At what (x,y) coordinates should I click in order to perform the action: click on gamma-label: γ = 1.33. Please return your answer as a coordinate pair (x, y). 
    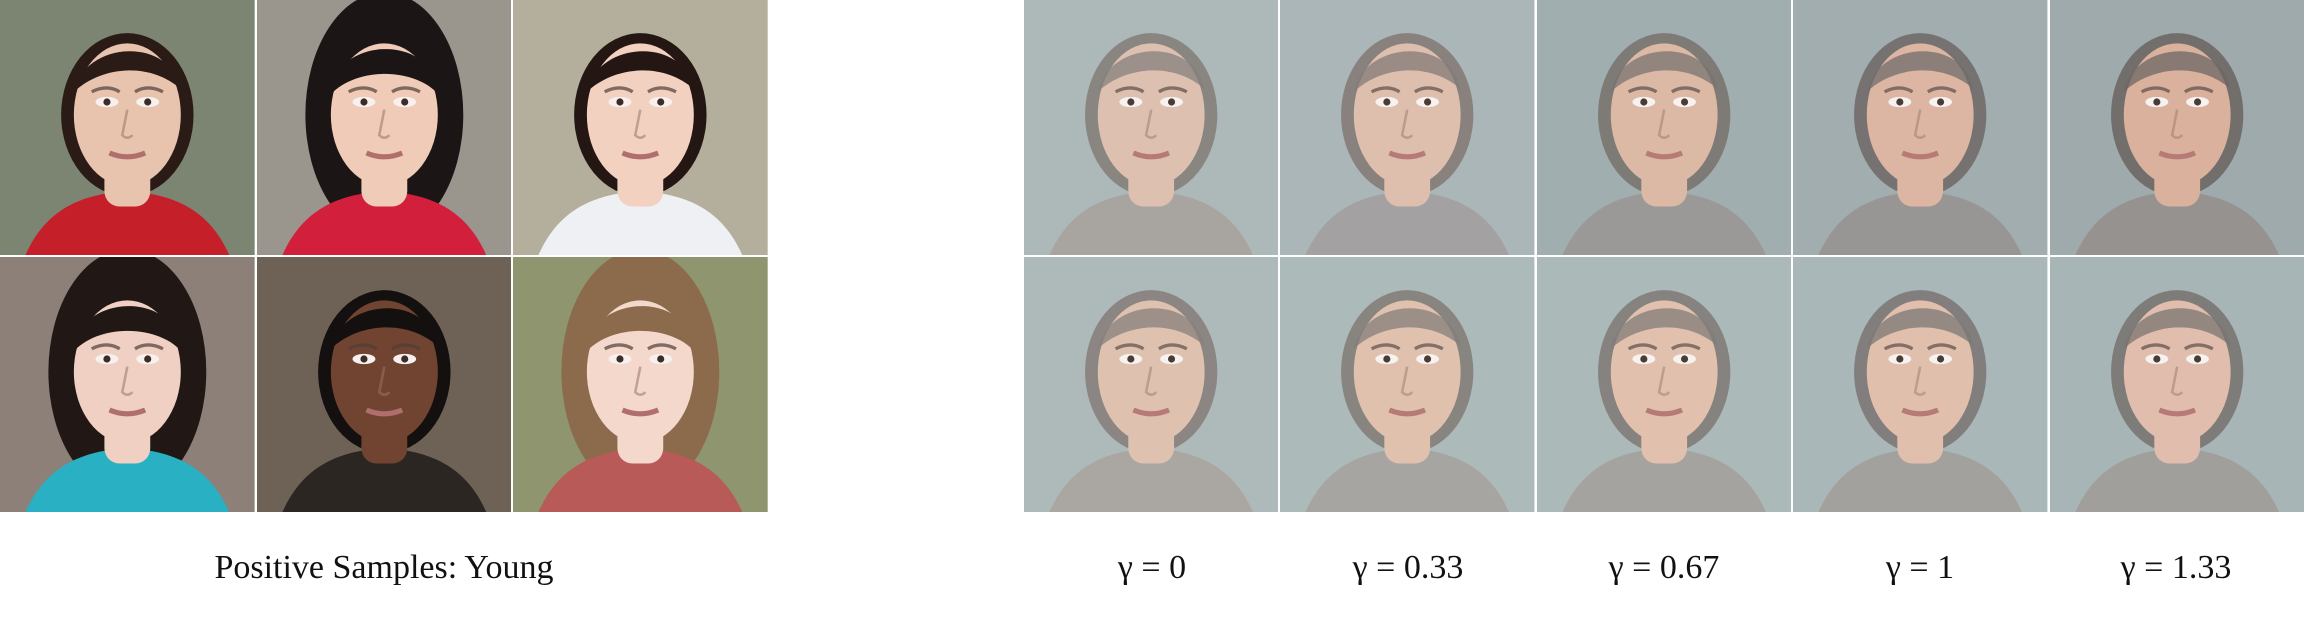
    Looking at the image, I should click on (2176, 567).